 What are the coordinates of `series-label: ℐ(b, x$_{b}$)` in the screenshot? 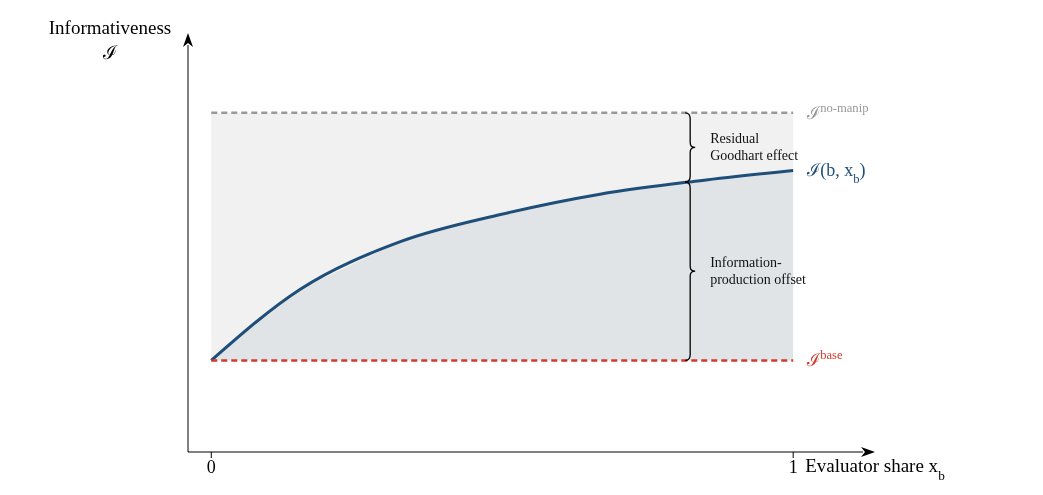 It's located at (836, 173).